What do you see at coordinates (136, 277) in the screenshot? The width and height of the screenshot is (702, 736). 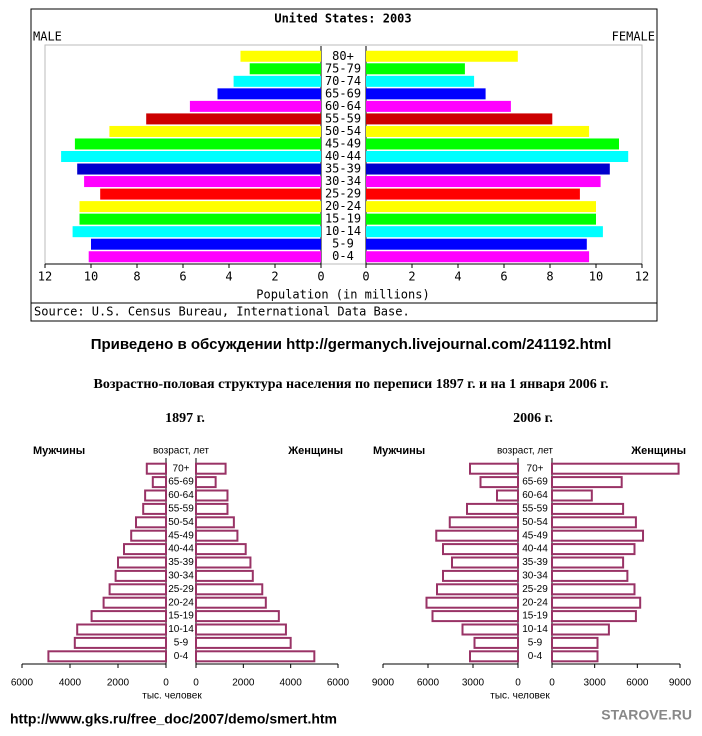 I see `x-tick-label: 8` at bounding box center [136, 277].